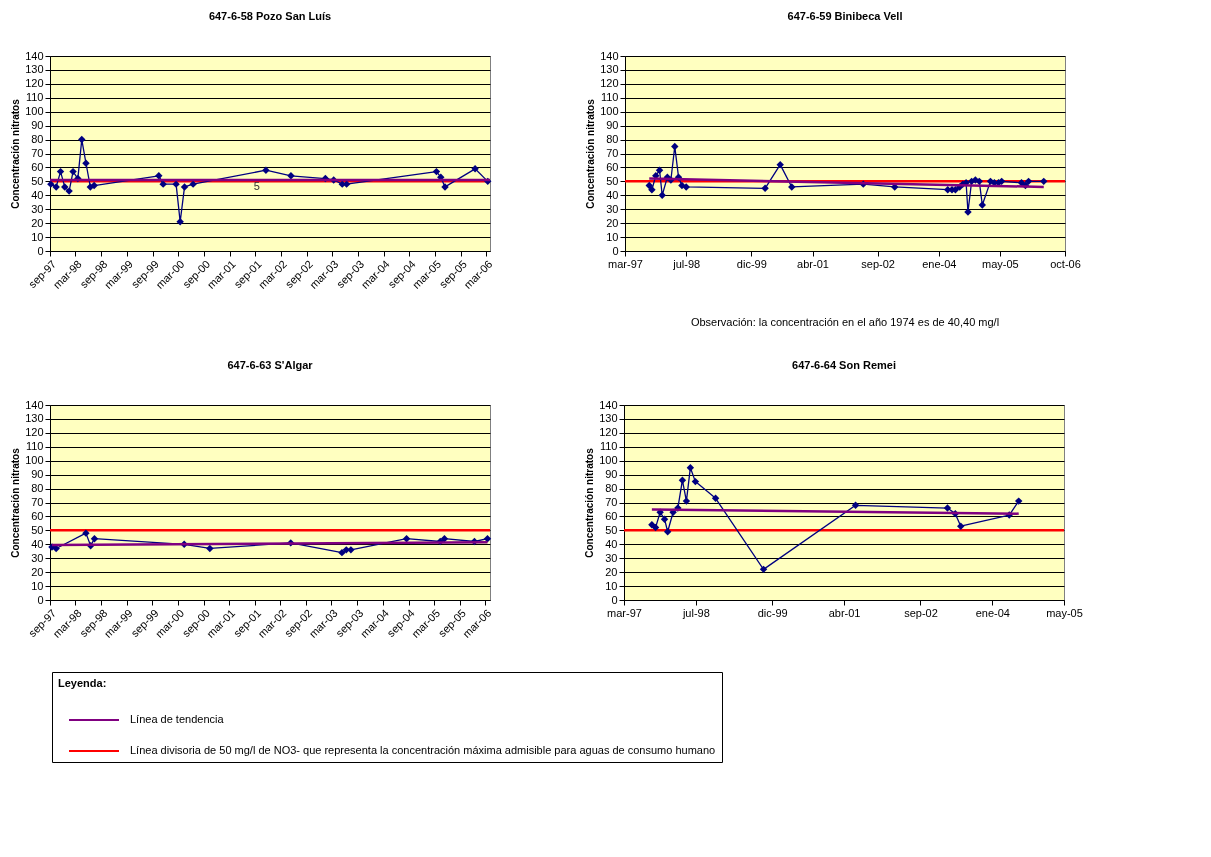 This screenshot has width=1211, height=857. What do you see at coordinates (82, 683) in the screenshot?
I see `legend-title: Leyenda:` at bounding box center [82, 683].